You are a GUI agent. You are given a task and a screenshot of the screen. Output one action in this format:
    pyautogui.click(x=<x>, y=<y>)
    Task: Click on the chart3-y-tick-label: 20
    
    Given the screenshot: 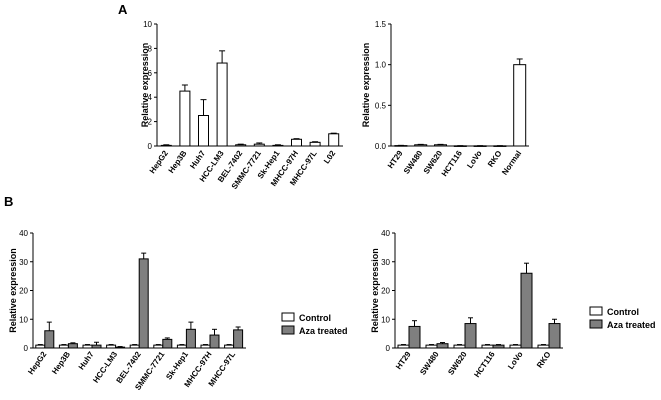 What is the action you would take?
    pyautogui.click(x=23, y=291)
    